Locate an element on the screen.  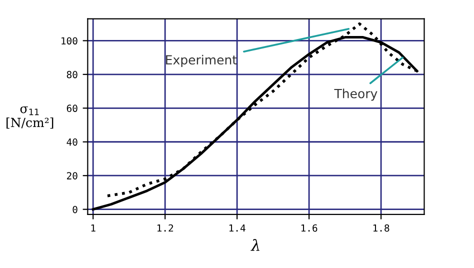
x-tick-label: 1 is located at coordinates (93, 228).